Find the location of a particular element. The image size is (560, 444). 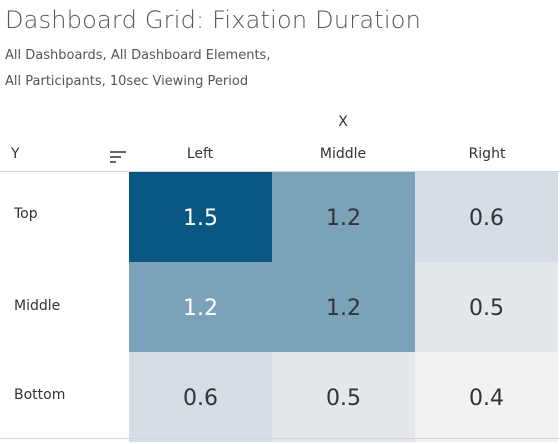

heatmap-value-top-middle: 1.2 is located at coordinates (343, 218).